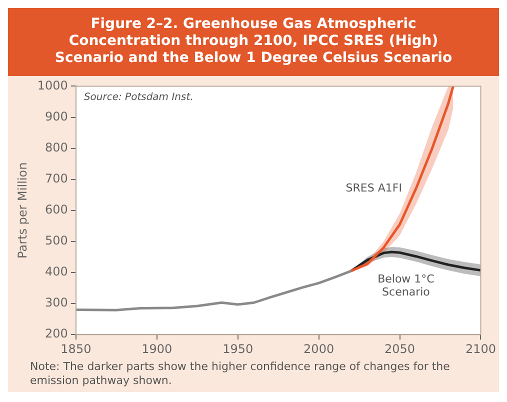 Image resolution: width=507 pixels, height=402 pixels. What do you see at coordinates (157, 349) in the screenshot?
I see `x-tick-label: 1900` at bounding box center [157, 349].